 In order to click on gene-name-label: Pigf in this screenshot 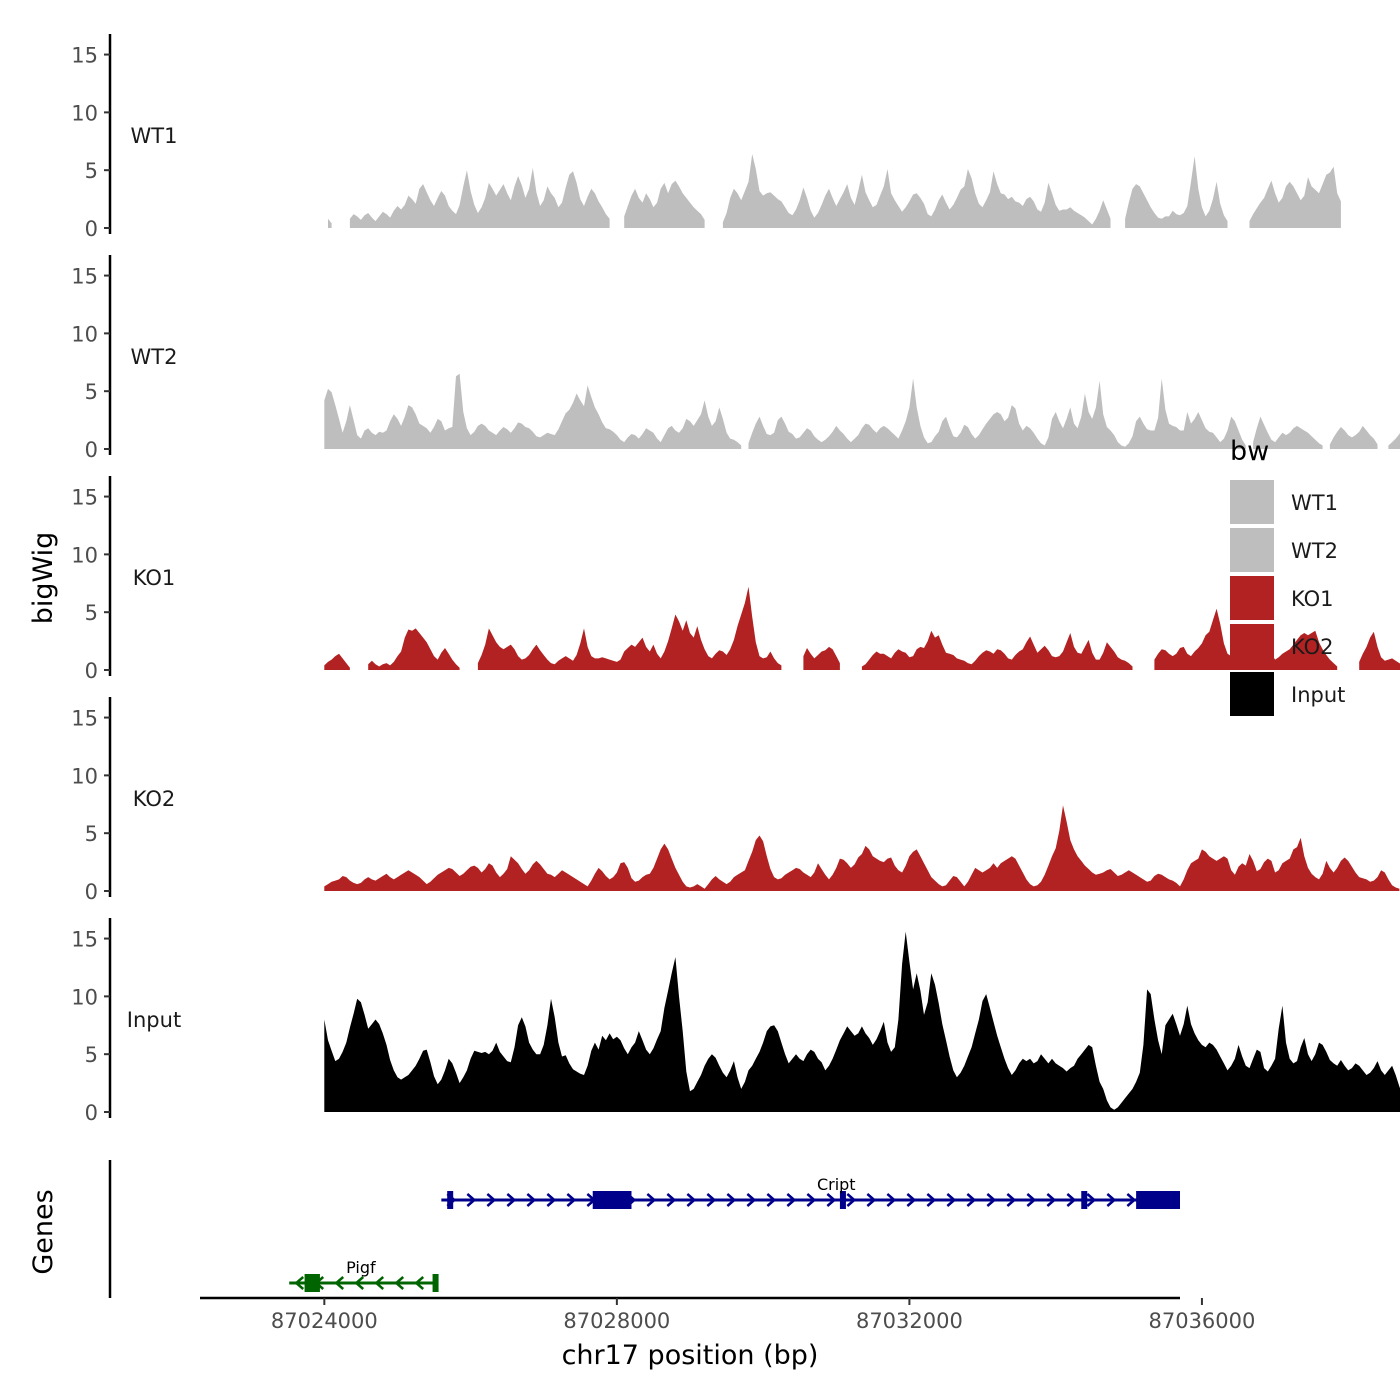, I will do `click(361, 1267)`.